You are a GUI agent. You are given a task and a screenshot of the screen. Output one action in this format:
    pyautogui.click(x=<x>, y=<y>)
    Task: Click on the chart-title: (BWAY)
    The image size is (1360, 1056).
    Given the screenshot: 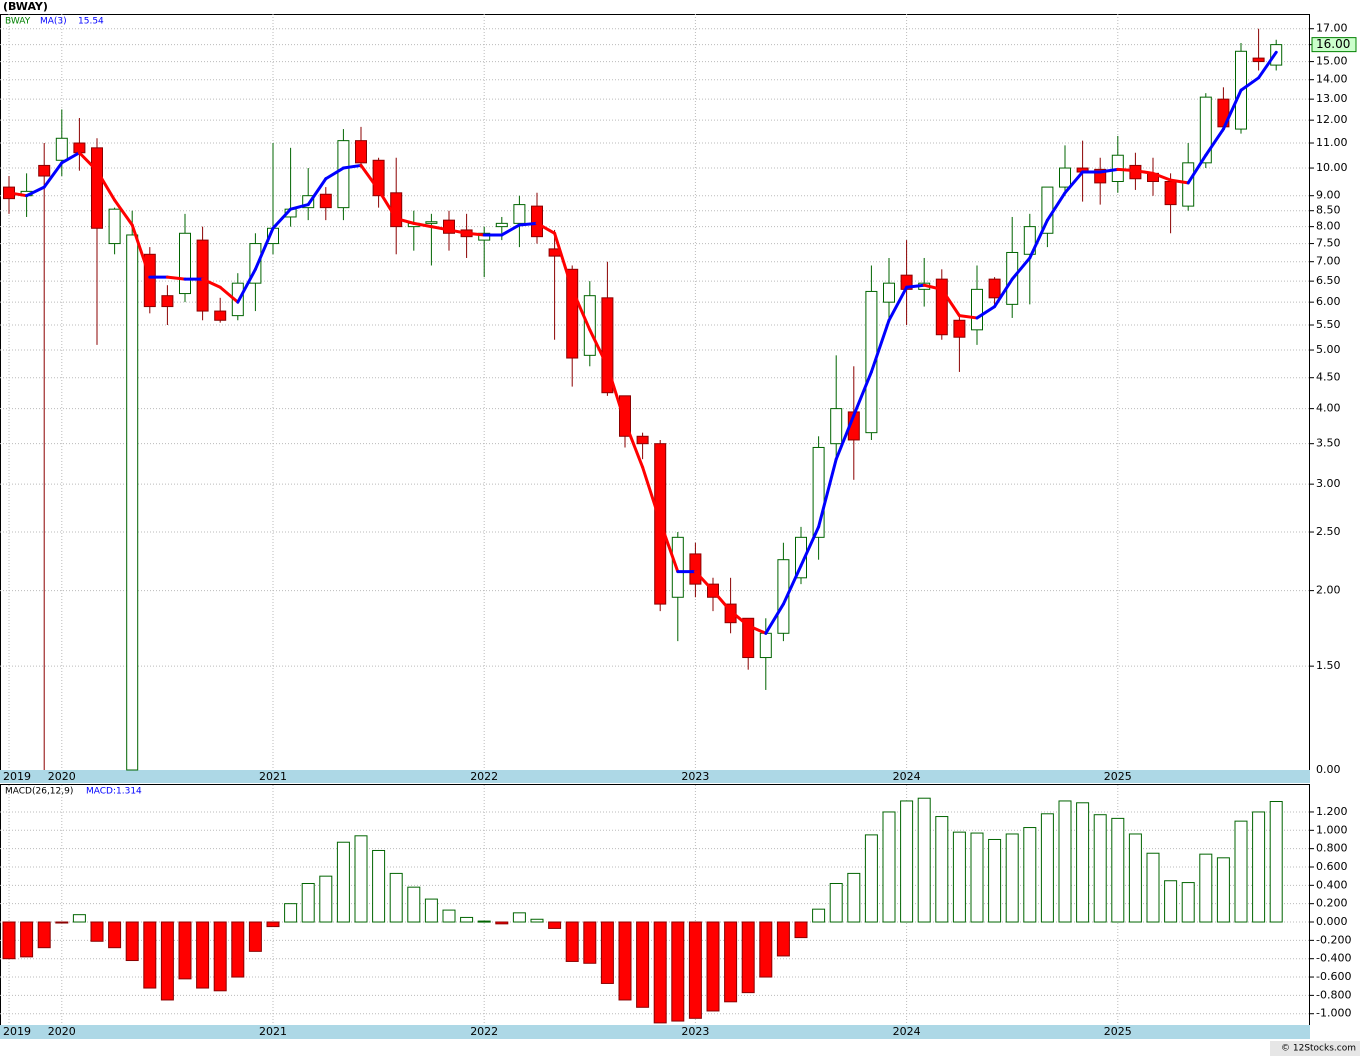 What is the action you would take?
    pyautogui.click(x=25, y=6)
    